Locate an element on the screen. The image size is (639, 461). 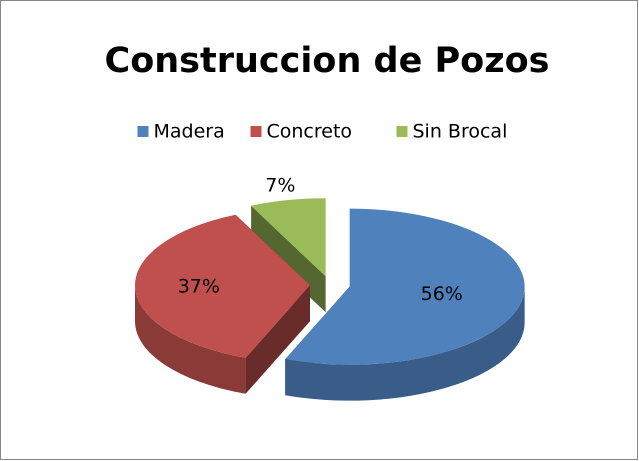
legend-label: Madera is located at coordinates (189, 132).